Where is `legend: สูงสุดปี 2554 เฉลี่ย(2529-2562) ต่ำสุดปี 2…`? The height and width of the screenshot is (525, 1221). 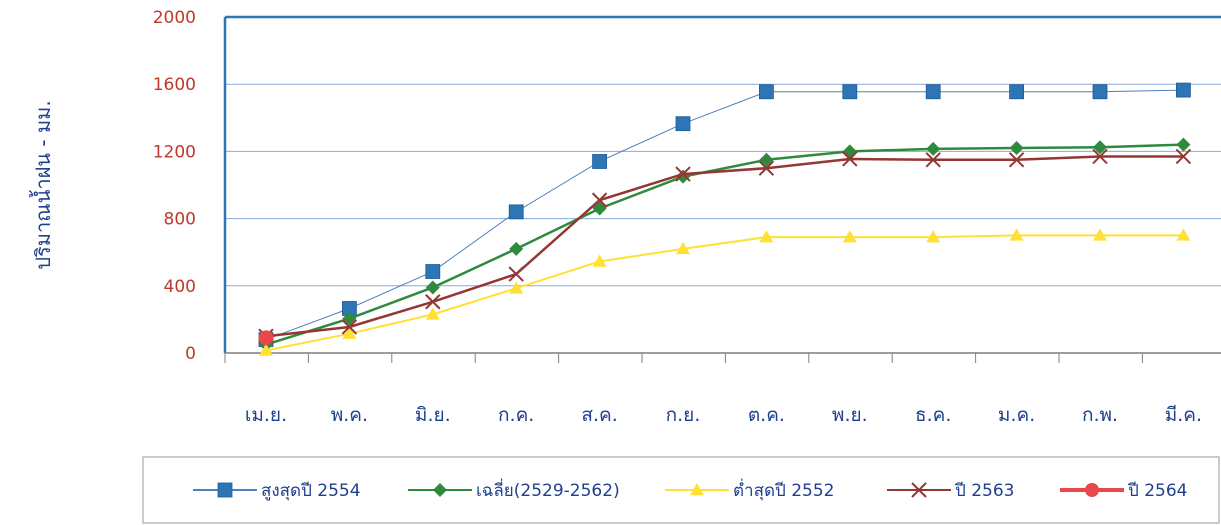
legend: สูงสุดปี 2554 เฉลี่ย(2529-2562) ต่ำสุดปี 2… is located at coordinates (681, 490).